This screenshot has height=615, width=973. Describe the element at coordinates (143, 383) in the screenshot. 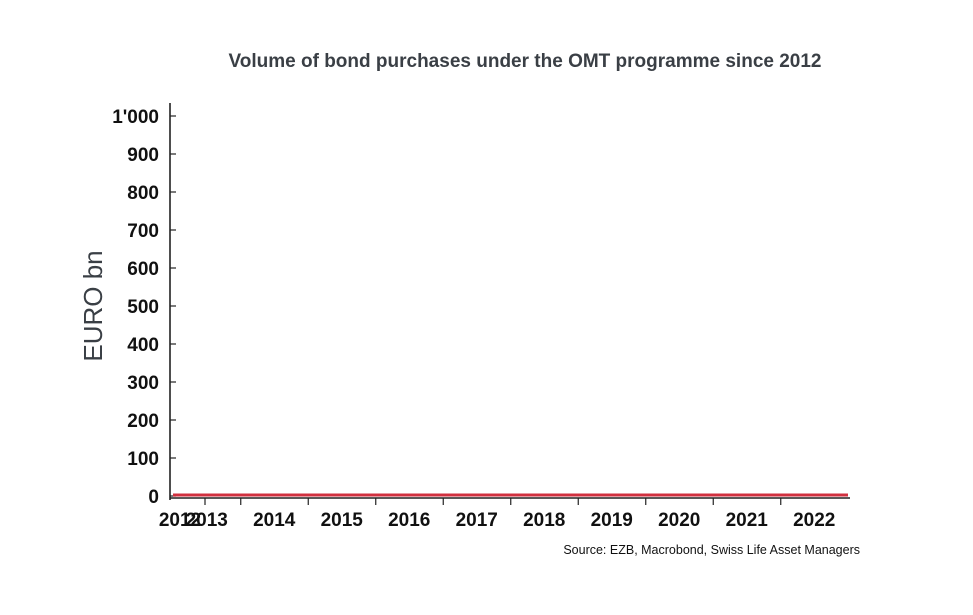

I see `y-tick-label: 300` at that location.